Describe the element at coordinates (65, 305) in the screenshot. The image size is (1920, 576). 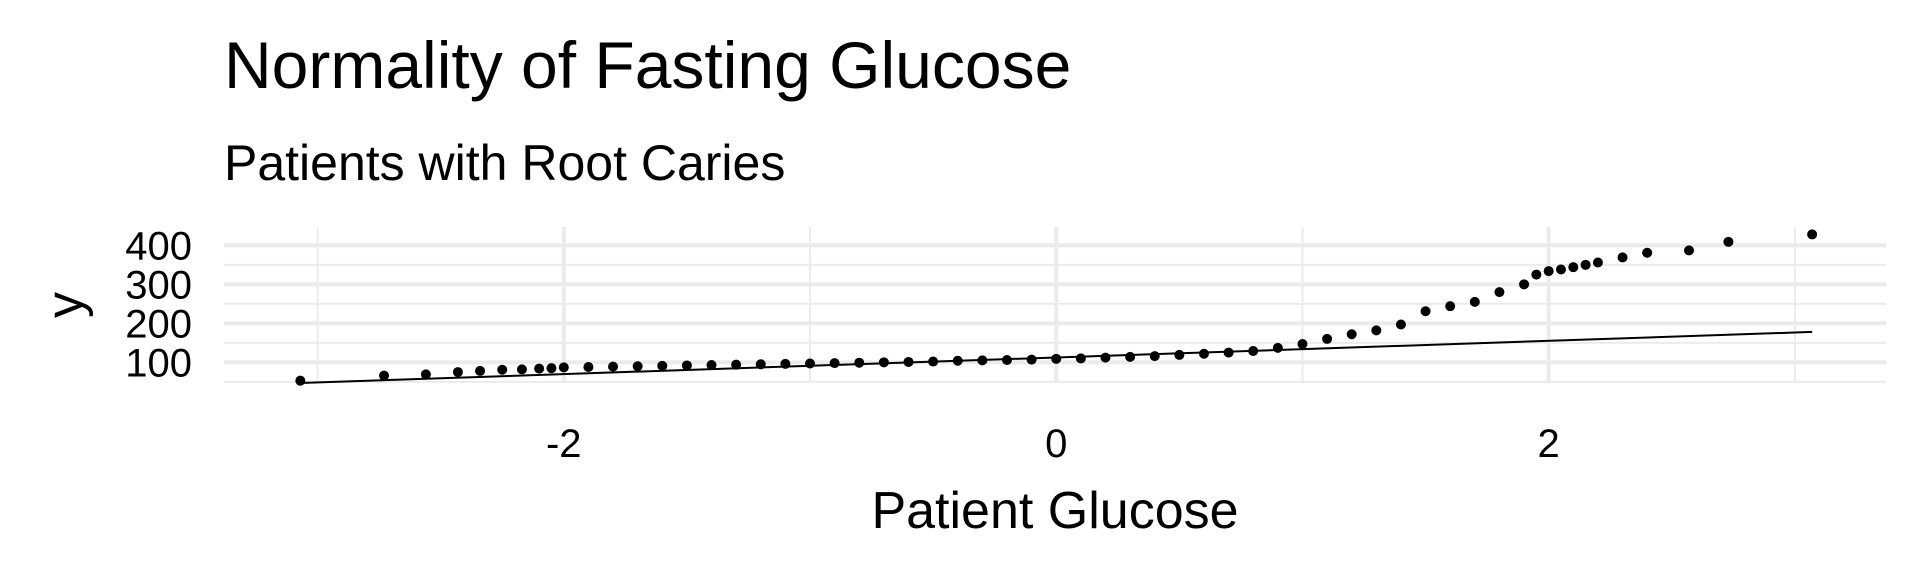
I see `y-axis-label: y` at that location.